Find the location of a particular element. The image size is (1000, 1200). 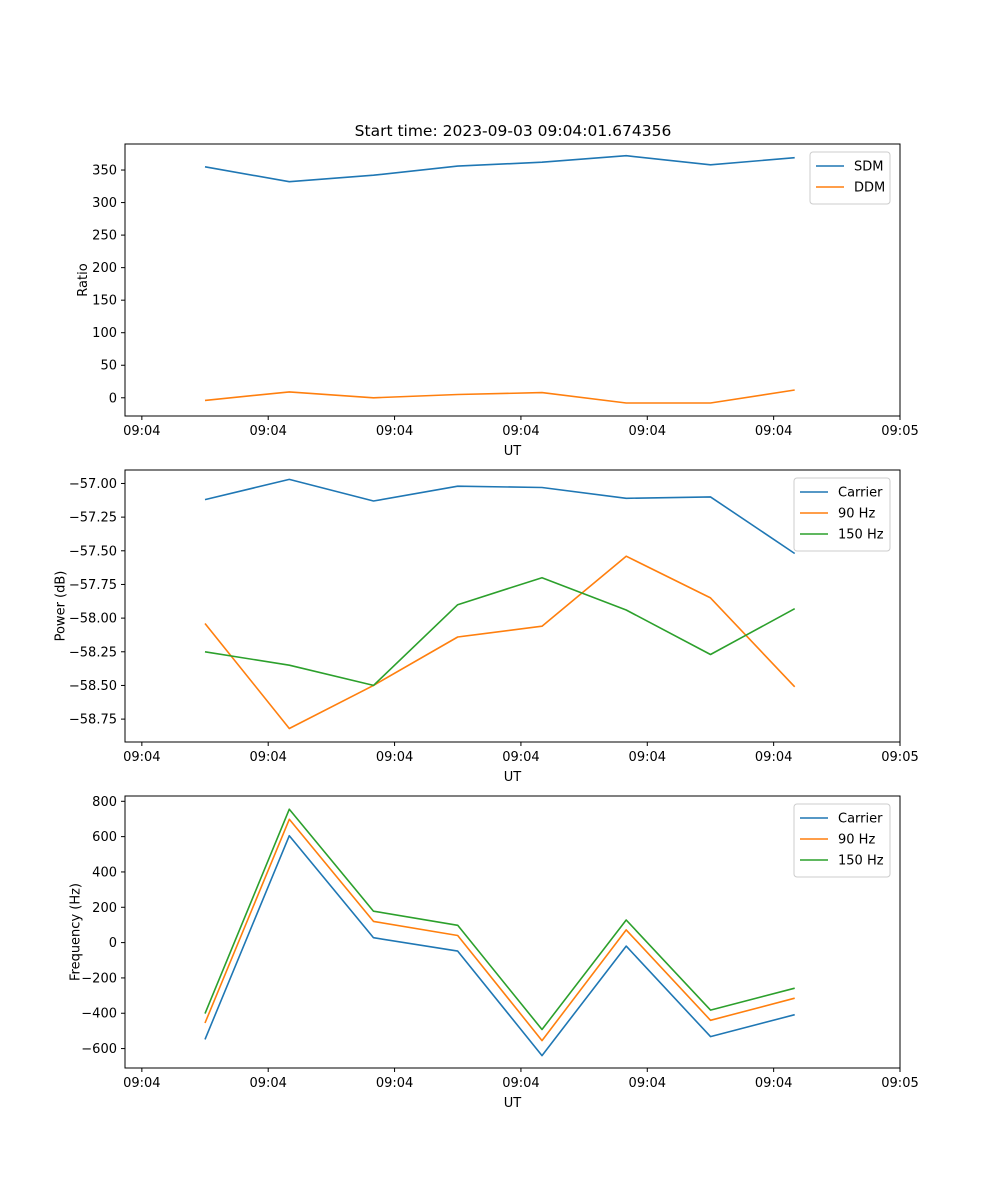

frequency-legend-box is located at coordinates (842, 840).